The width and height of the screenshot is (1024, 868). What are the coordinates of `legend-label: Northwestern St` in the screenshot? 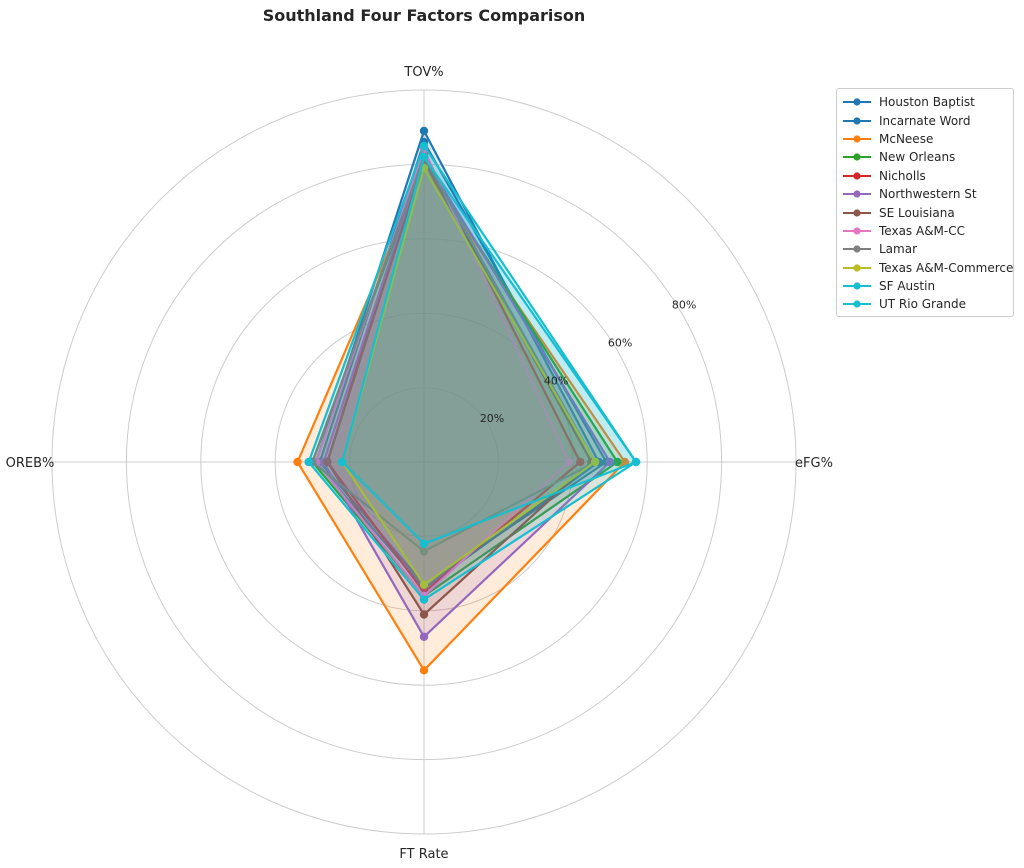 It's located at (928, 194).